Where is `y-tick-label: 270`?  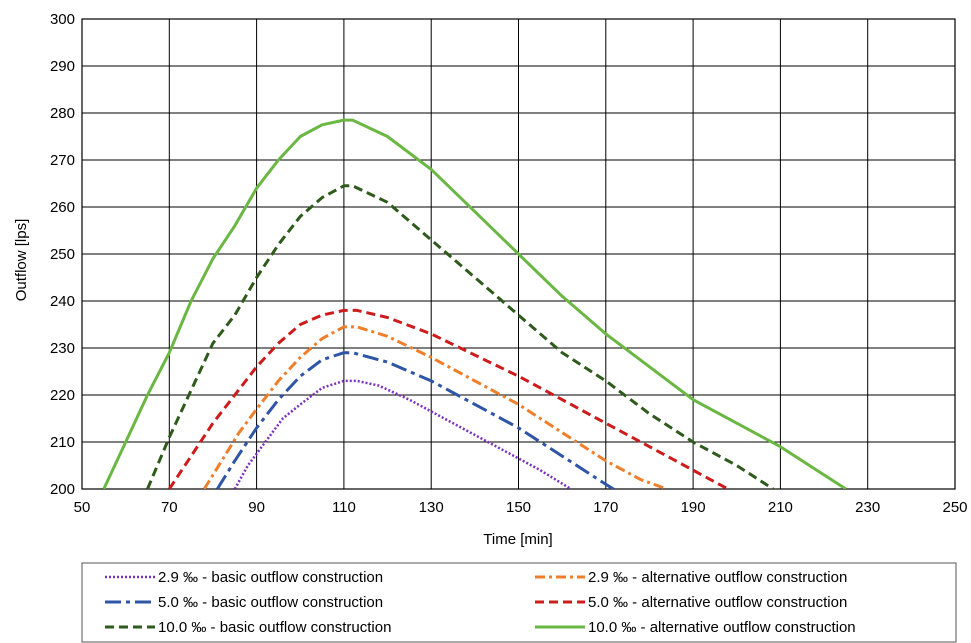 y-tick-label: 270 is located at coordinates (62, 160).